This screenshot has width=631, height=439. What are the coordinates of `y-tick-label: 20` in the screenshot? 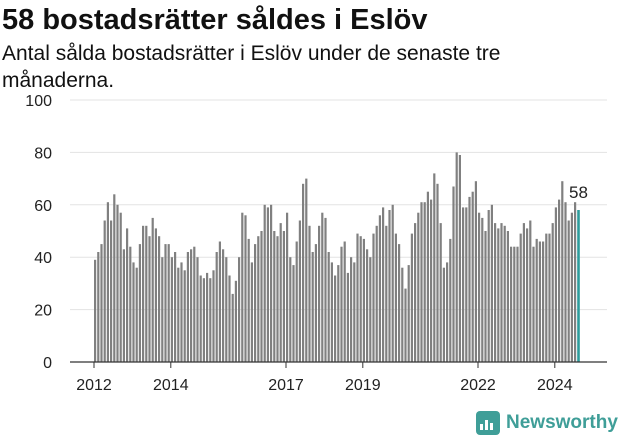 It's located at (43, 311).